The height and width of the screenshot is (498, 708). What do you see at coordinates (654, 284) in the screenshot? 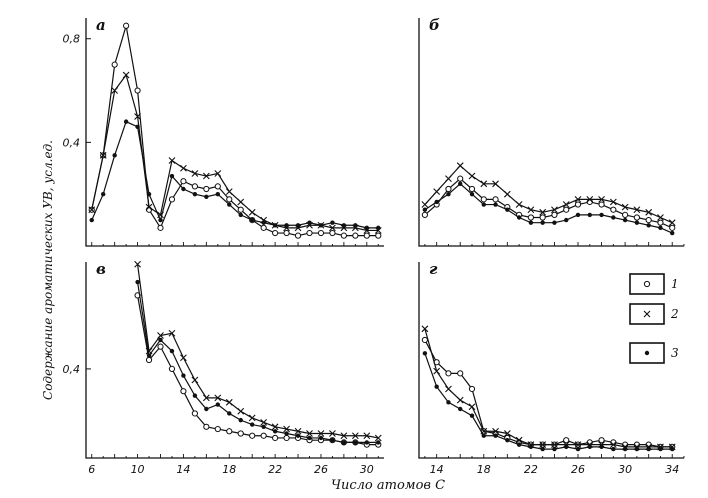
I see `legend-item-1: 1` at bounding box center [654, 284].